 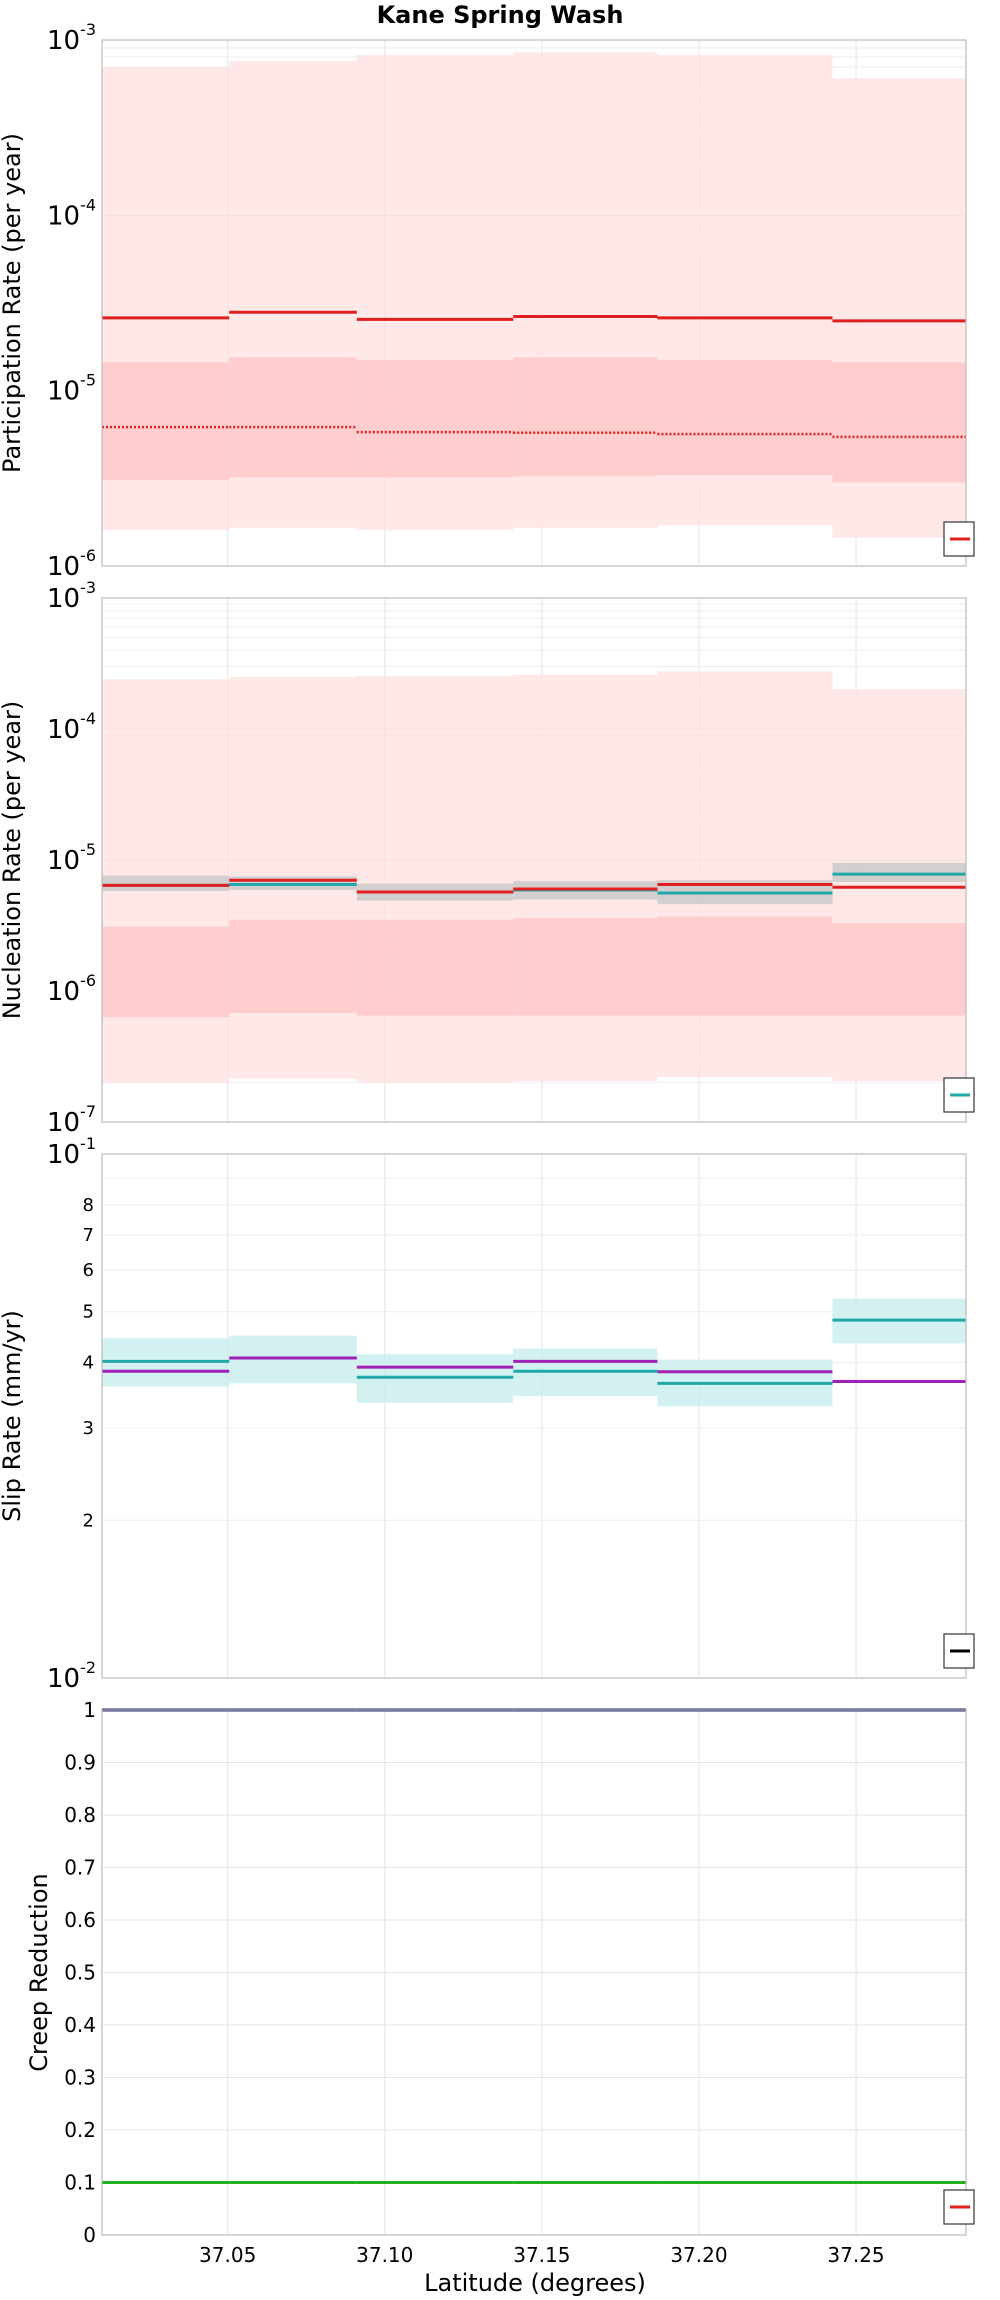 I want to click on x-tick-labels: 37.05 37.10 37.15 37.20 37.25, so click(x=542, y=2255).